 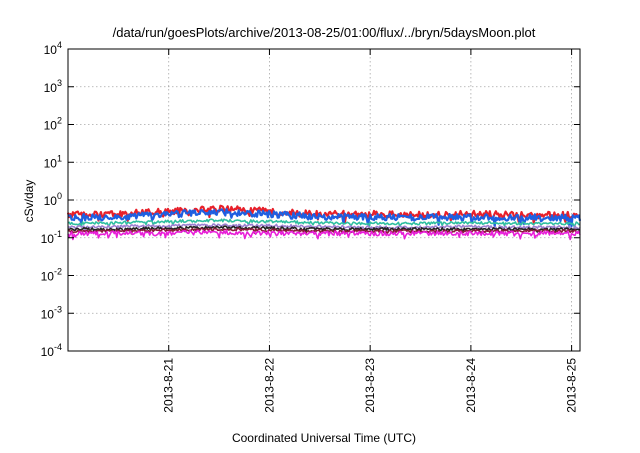 I want to click on x-tick-label: 2013-8-25, so click(x=572, y=385).